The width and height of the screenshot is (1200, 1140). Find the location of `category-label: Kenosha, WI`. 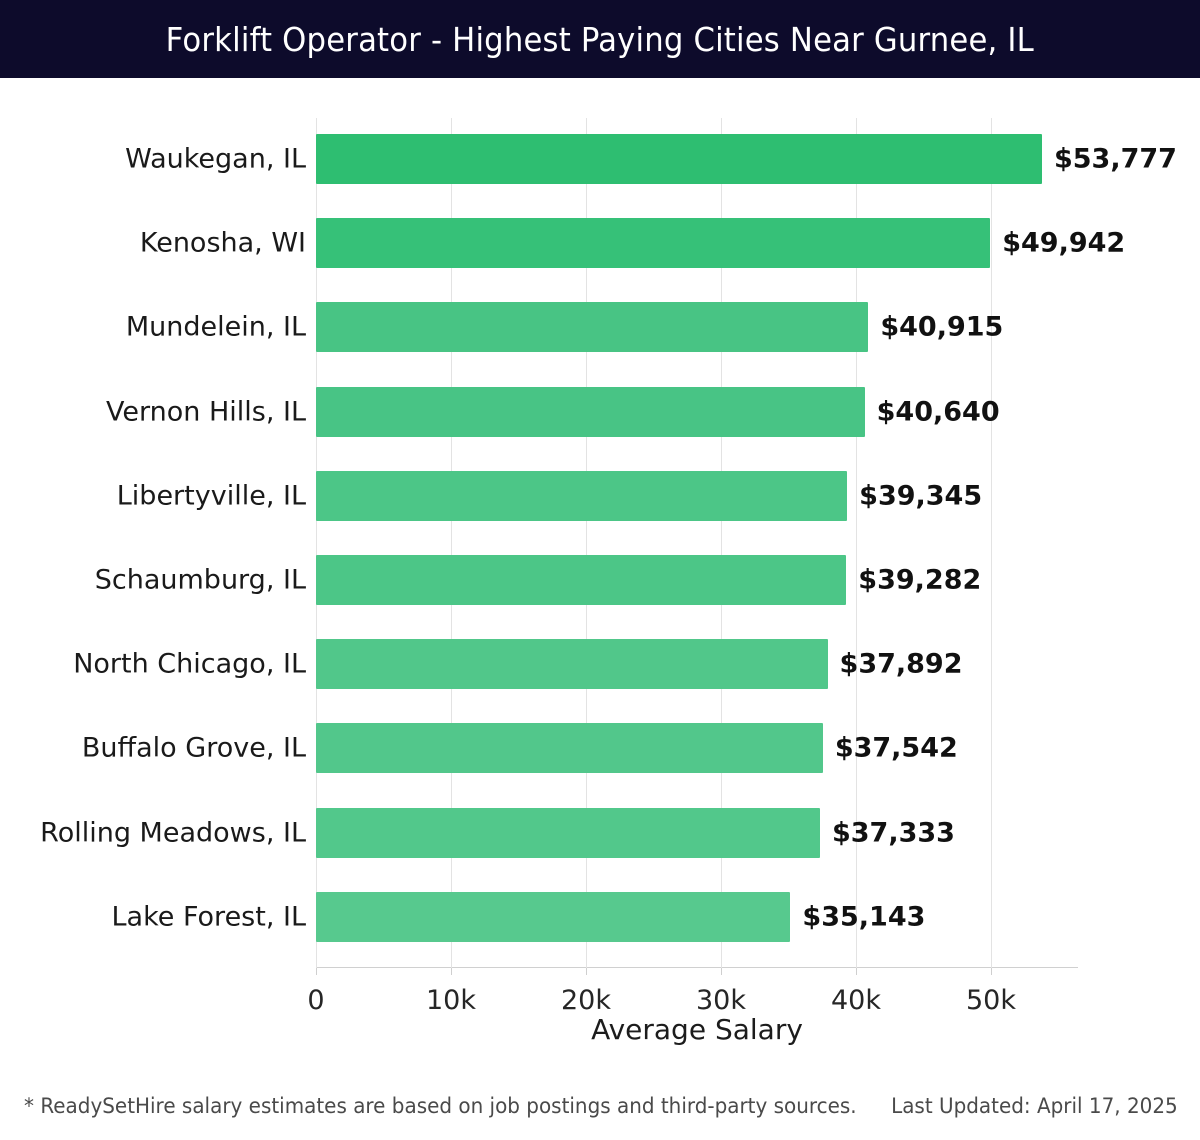

category-label: Kenosha, WI is located at coordinates (222, 243).